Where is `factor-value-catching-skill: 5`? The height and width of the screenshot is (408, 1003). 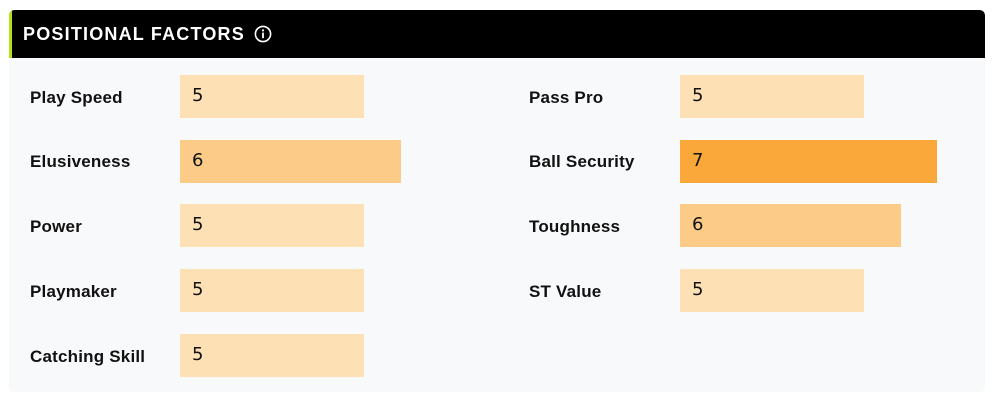
factor-value-catching-skill: 5 is located at coordinates (198, 354).